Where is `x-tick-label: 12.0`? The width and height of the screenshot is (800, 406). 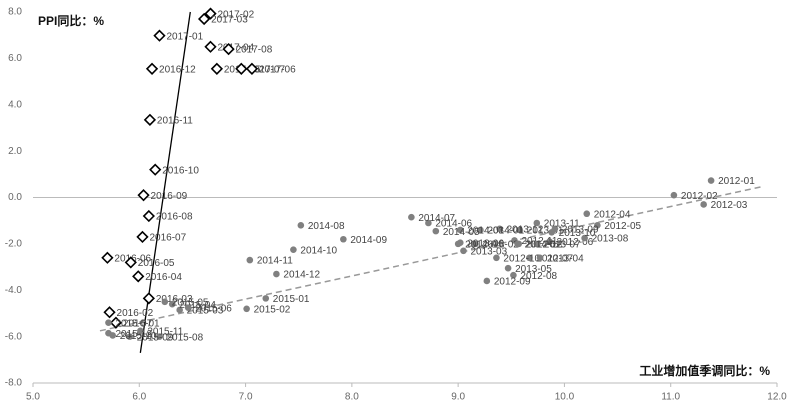 x-tick-label: 12.0 is located at coordinates (777, 397).